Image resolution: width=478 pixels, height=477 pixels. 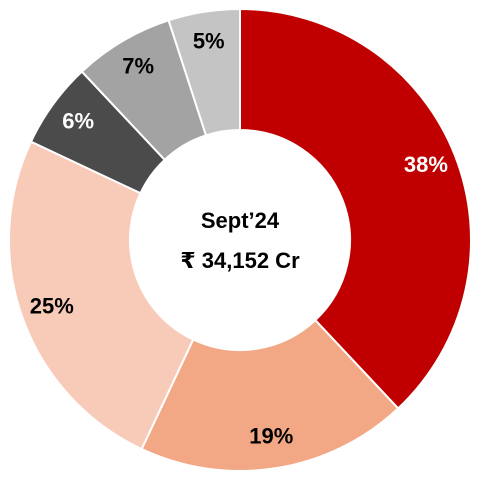 What do you see at coordinates (426, 164) in the screenshot?
I see `data-label: 38%` at bounding box center [426, 164].